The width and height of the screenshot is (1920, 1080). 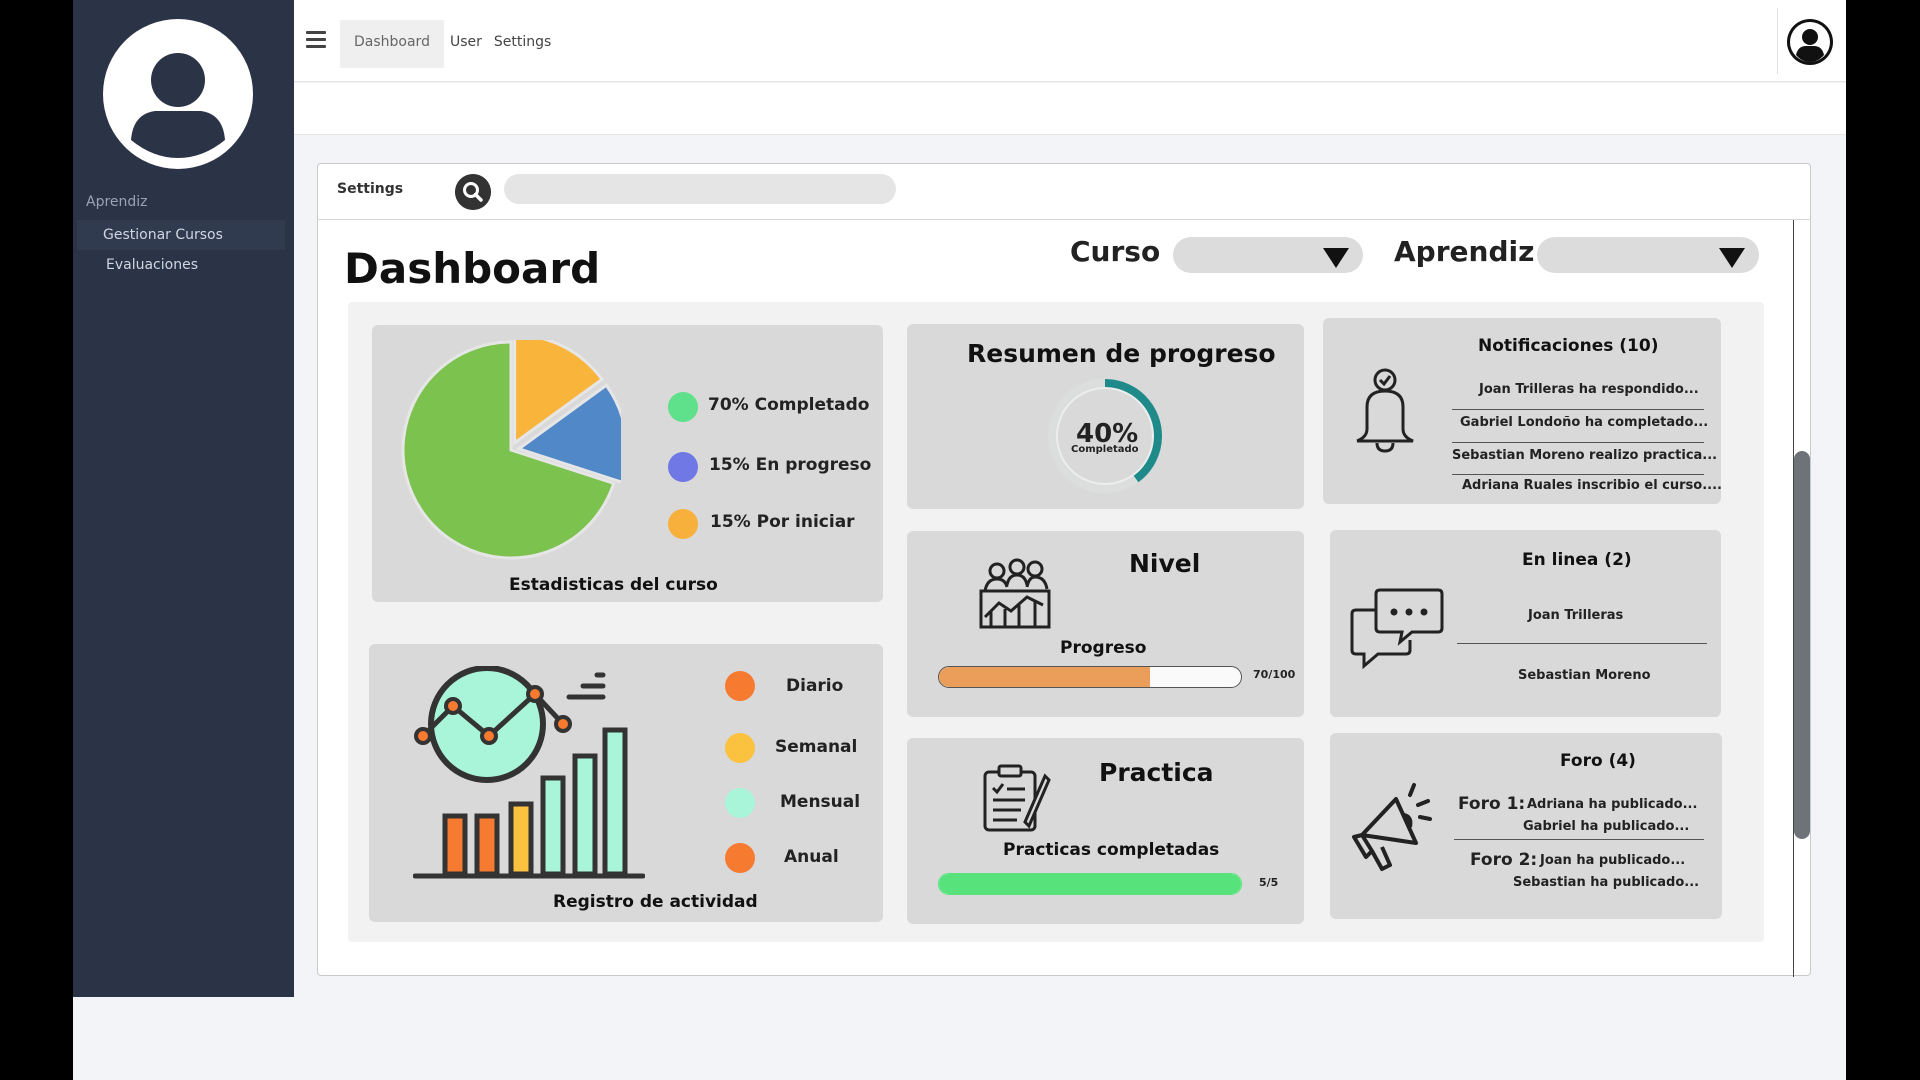 What do you see at coordinates (152, 265) in the screenshot?
I see `sidebar-item-evaluaciones: Evaluaciones` at bounding box center [152, 265].